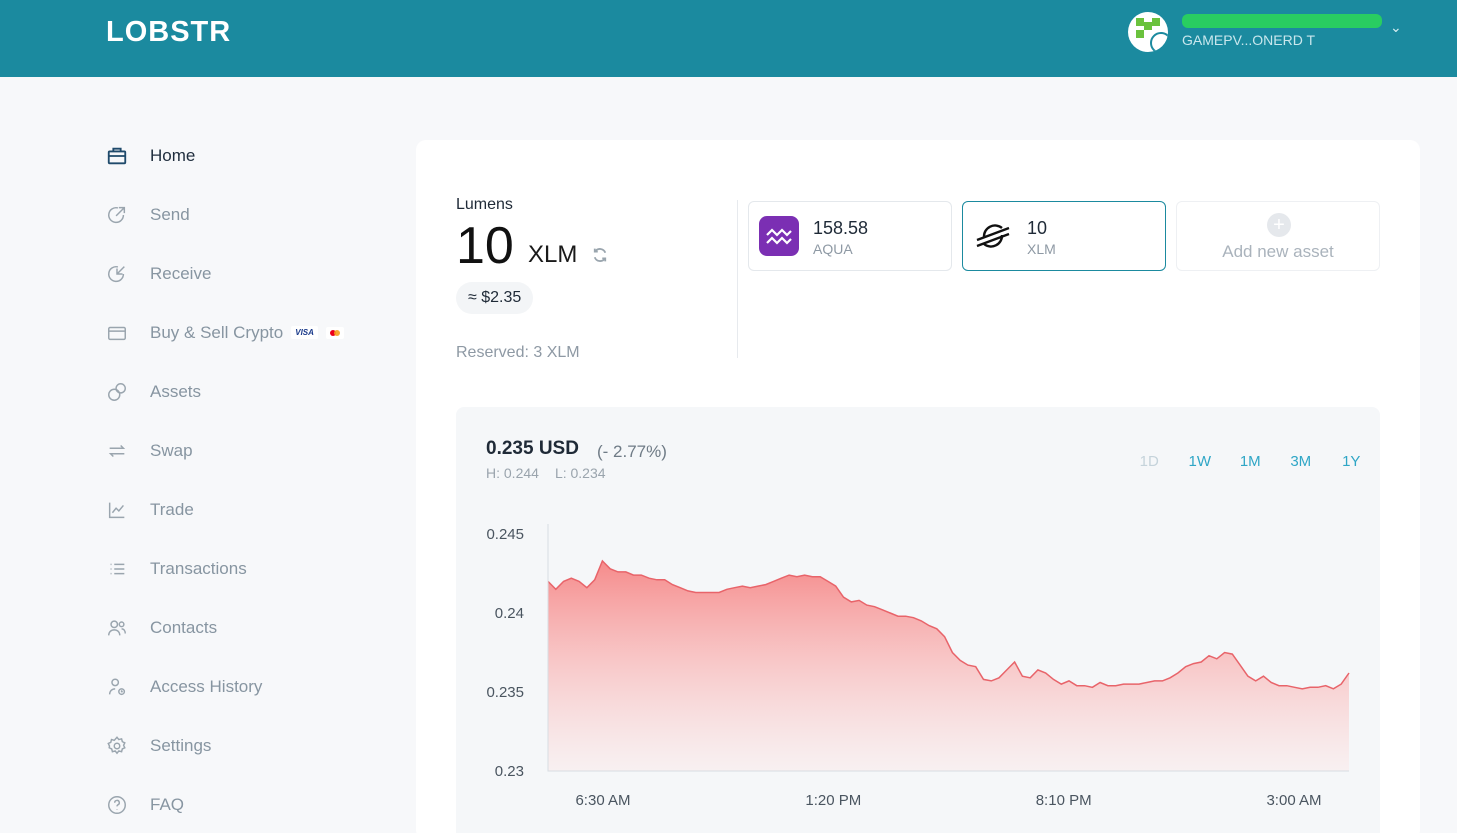 The width and height of the screenshot is (1457, 833). I want to click on asset-value: 158.58, so click(841, 228).